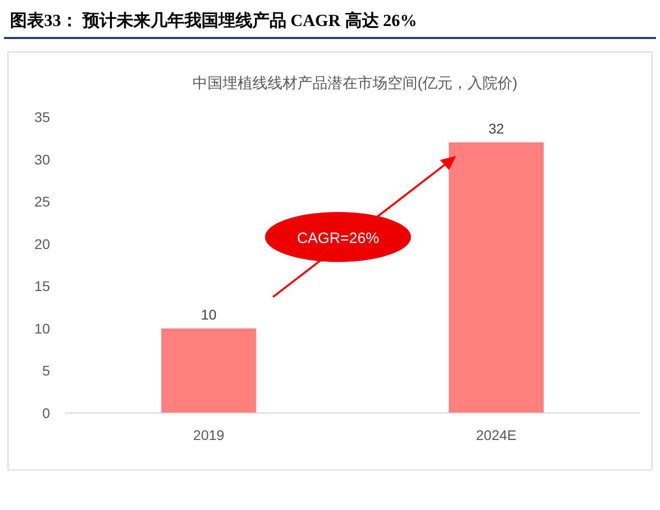 Image resolution: width=660 pixels, height=510 pixels. Describe the element at coordinates (209, 435) in the screenshot. I see `x-tick-label: 2019` at that location.